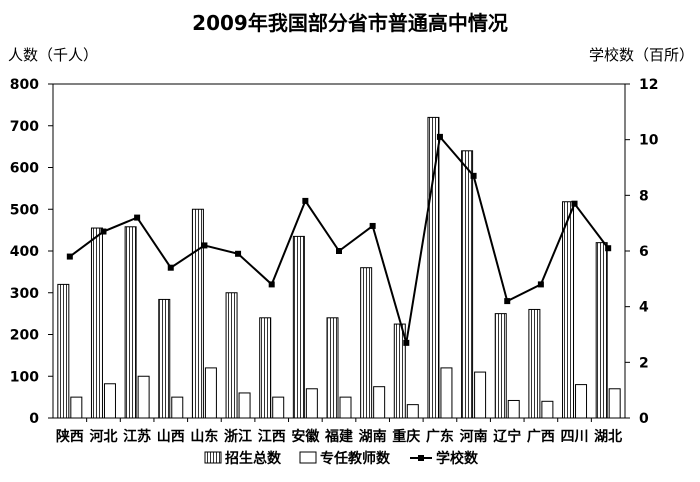  Describe the element at coordinates (137, 436) in the screenshot. I see `category-label: 江苏` at that location.